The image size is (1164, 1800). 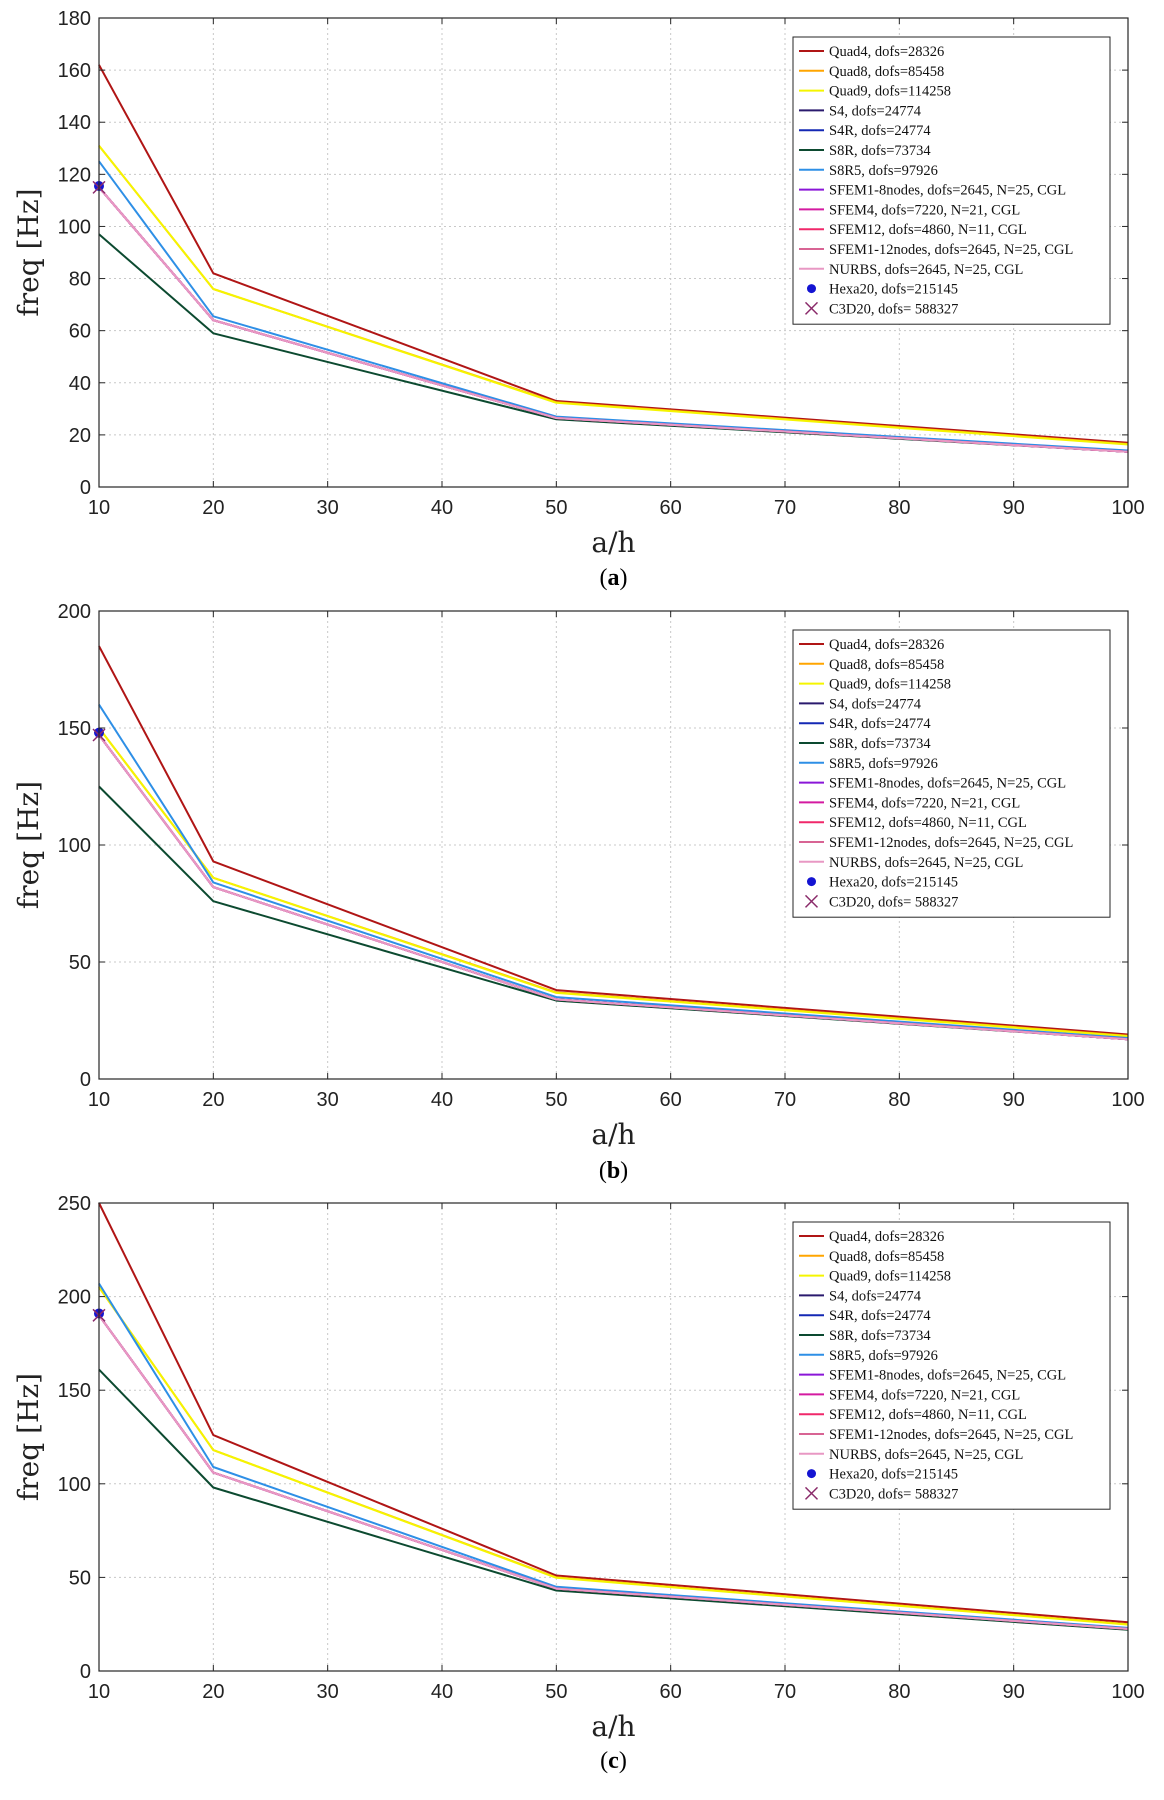 What do you see at coordinates (74, 123) in the screenshot?
I see `y-tick-label: 140` at bounding box center [74, 123].